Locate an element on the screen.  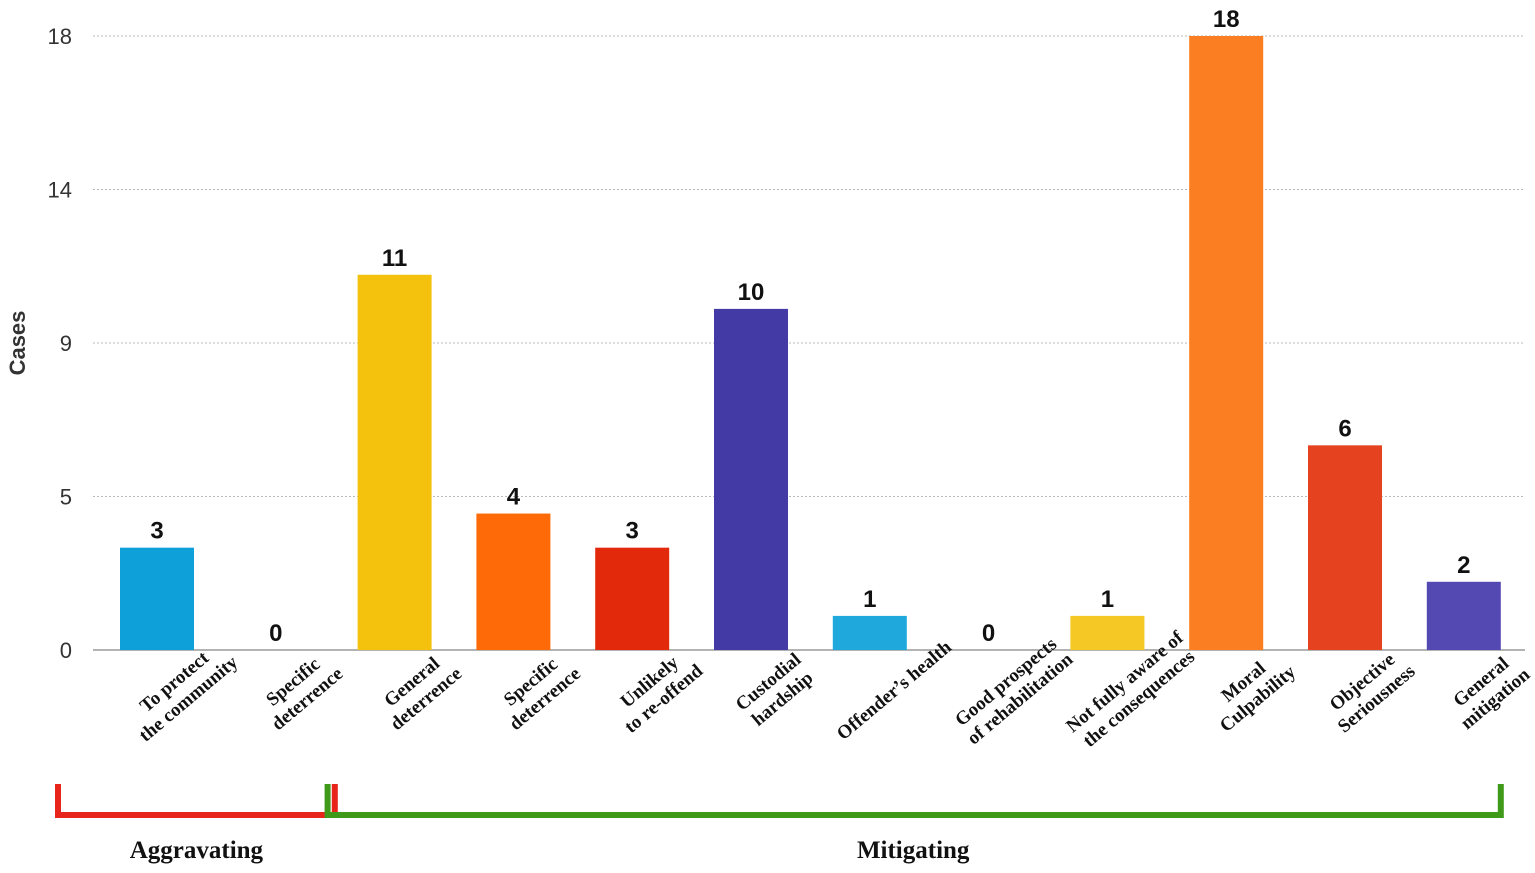
svg-text: Unlikelyto re-offend is located at coordinates (657, 690).